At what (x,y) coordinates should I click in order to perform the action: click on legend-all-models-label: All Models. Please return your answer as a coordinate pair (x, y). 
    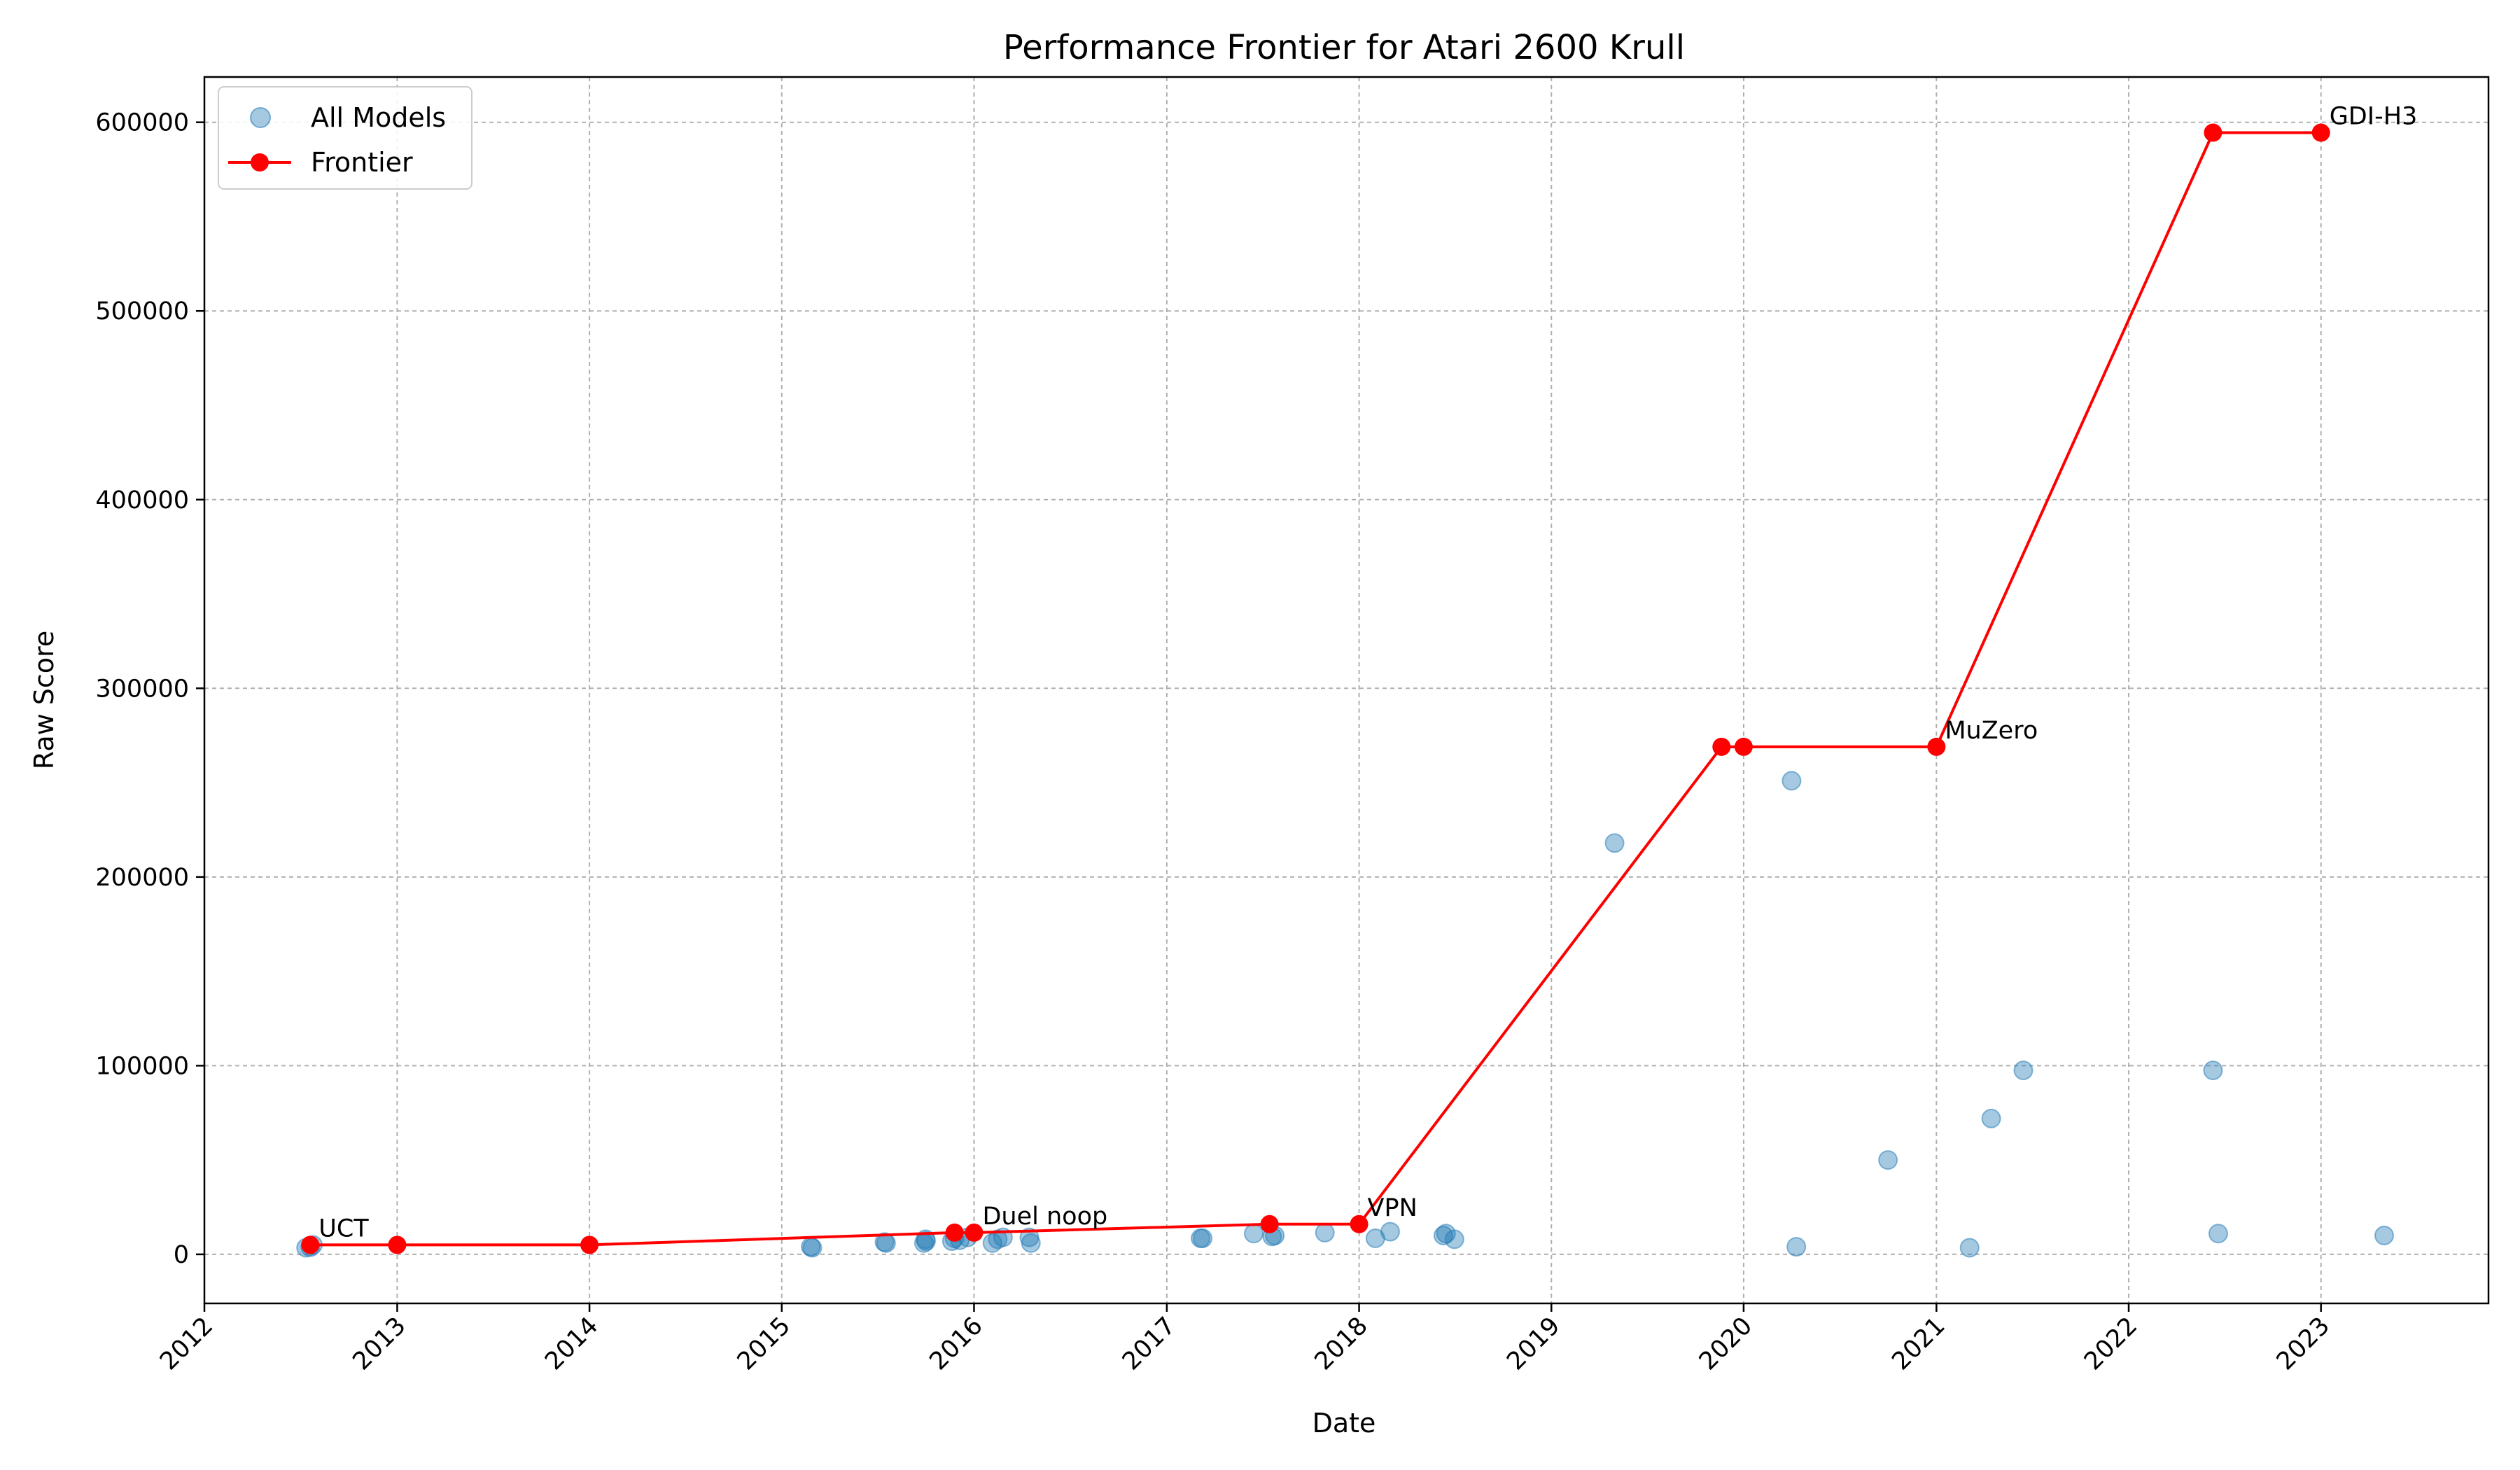
    Looking at the image, I should click on (378, 117).